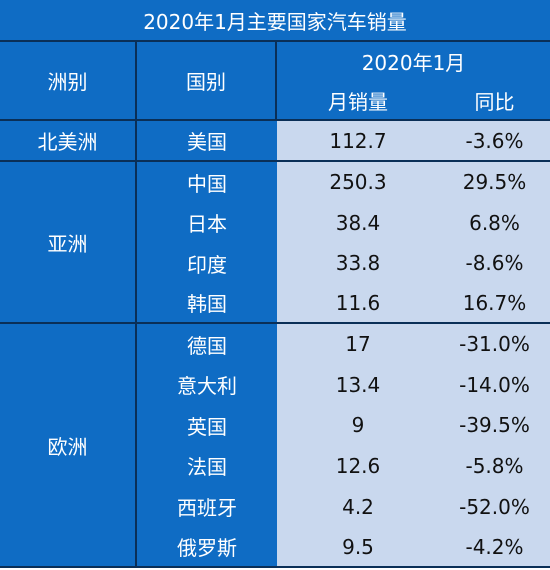  I want to click on yoy-cell: -52.0%, so click(494, 506).